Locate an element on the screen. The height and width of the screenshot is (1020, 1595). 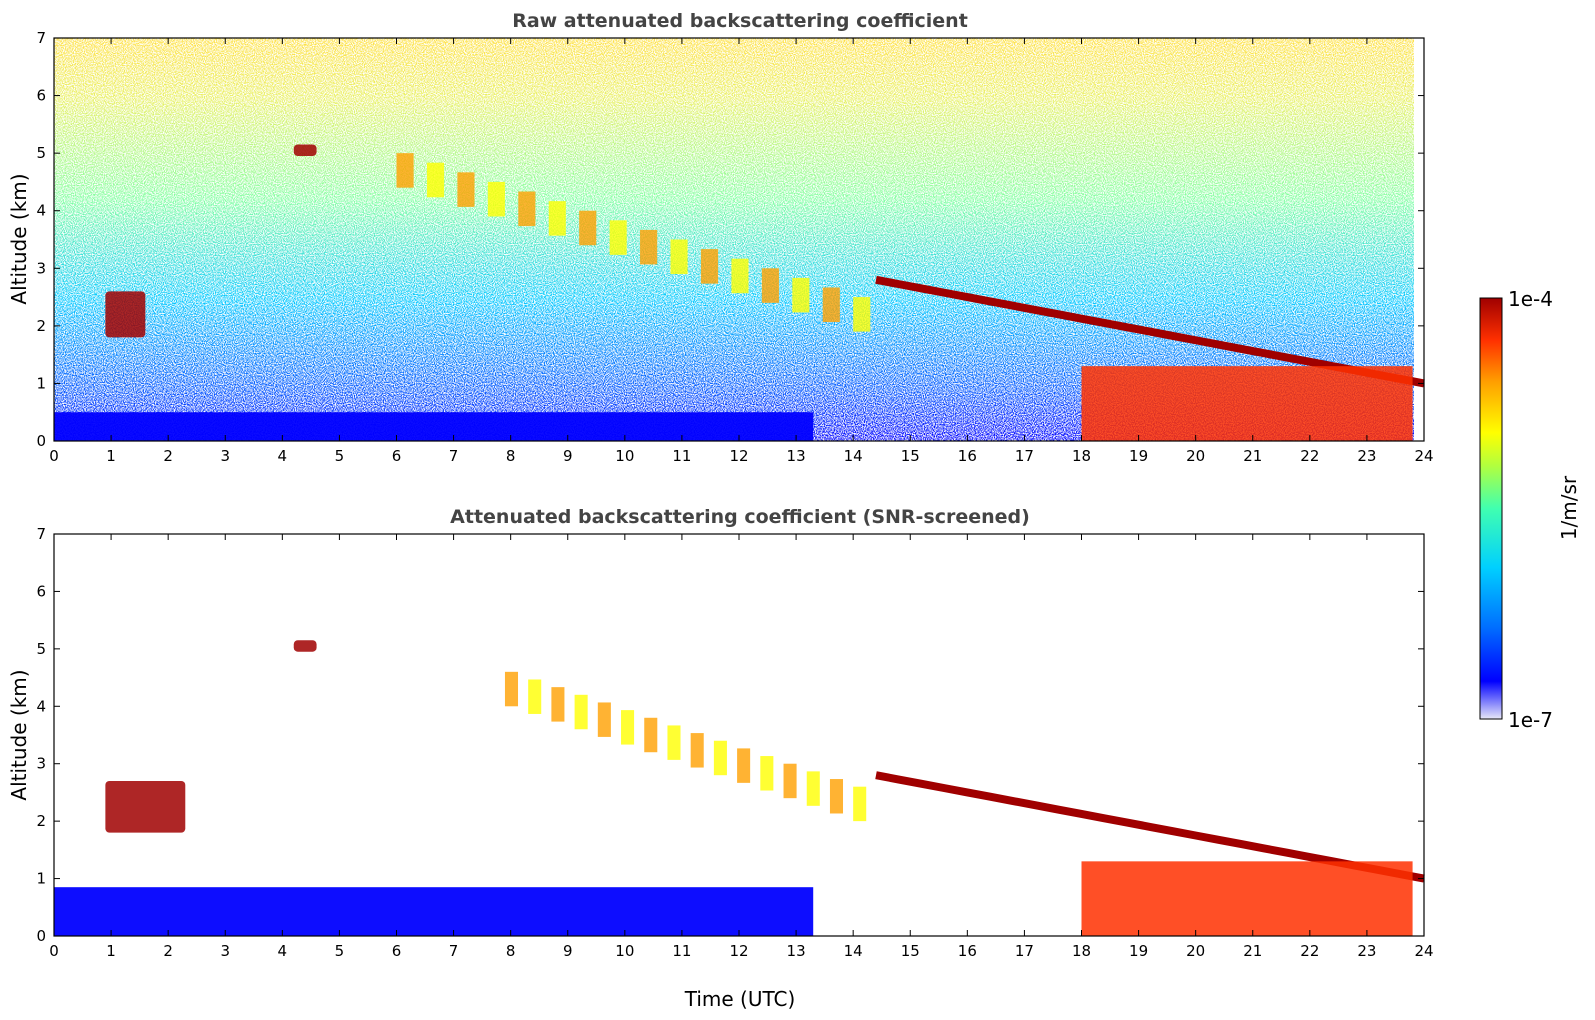
y-tick-label: 1 is located at coordinates (41, 383).